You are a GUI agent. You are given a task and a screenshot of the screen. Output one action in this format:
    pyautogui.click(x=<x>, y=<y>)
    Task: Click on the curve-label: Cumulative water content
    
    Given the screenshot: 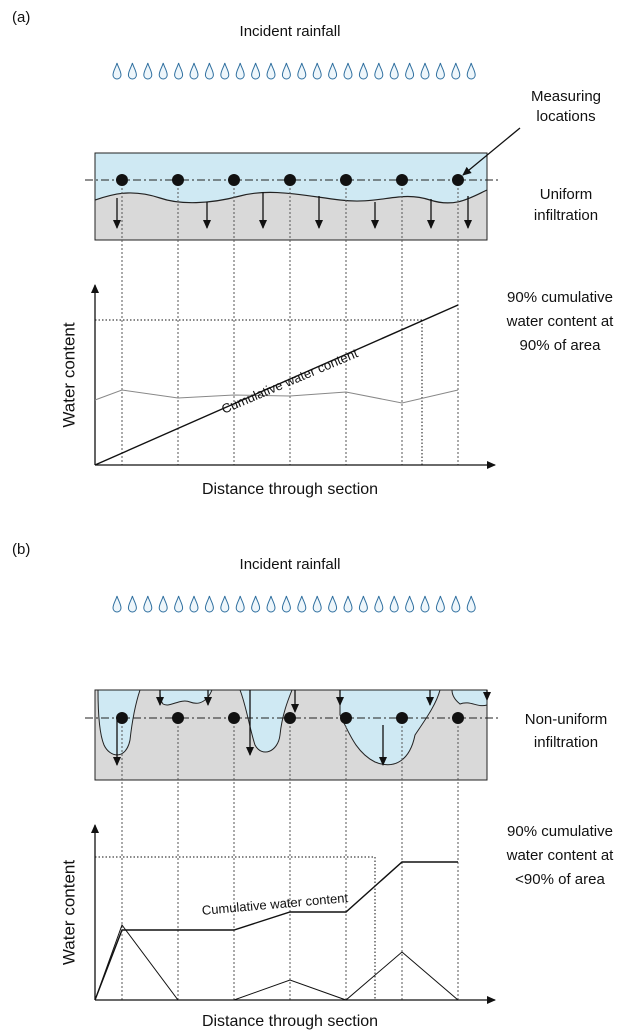 What is the action you would take?
    pyautogui.click(x=275, y=904)
    